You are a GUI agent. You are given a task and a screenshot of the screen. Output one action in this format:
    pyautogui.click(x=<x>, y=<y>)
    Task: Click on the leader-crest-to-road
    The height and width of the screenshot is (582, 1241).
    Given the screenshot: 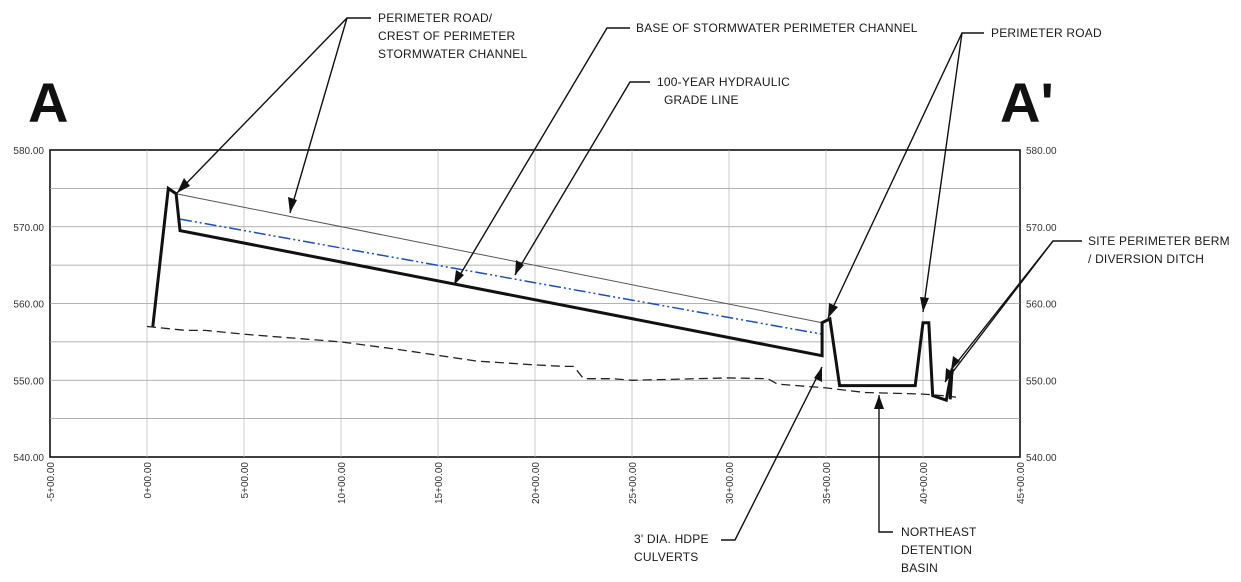 What is the action you would take?
    pyautogui.click(x=273, y=105)
    